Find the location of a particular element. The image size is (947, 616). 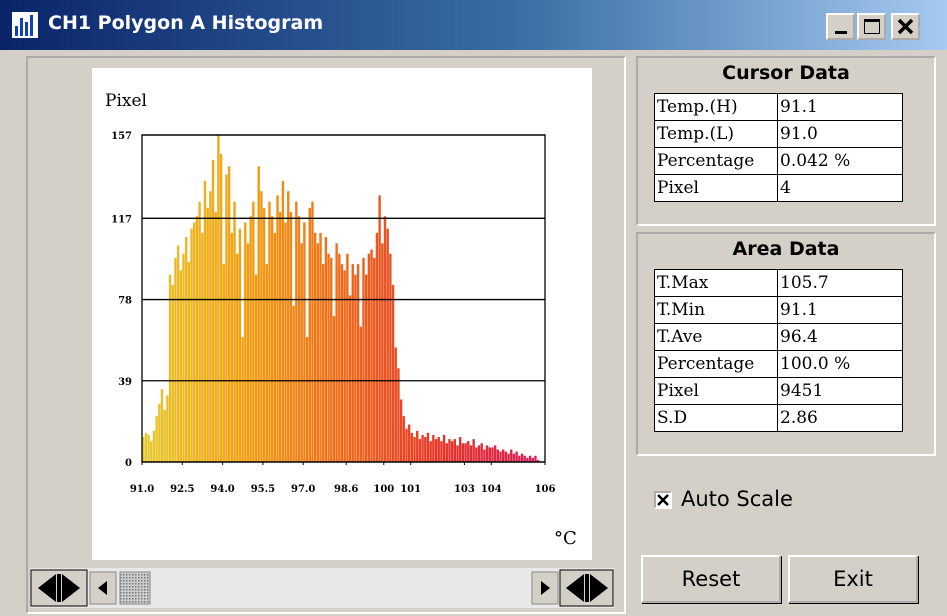

field-value: 2.86 is located at coordinates (840, 418).